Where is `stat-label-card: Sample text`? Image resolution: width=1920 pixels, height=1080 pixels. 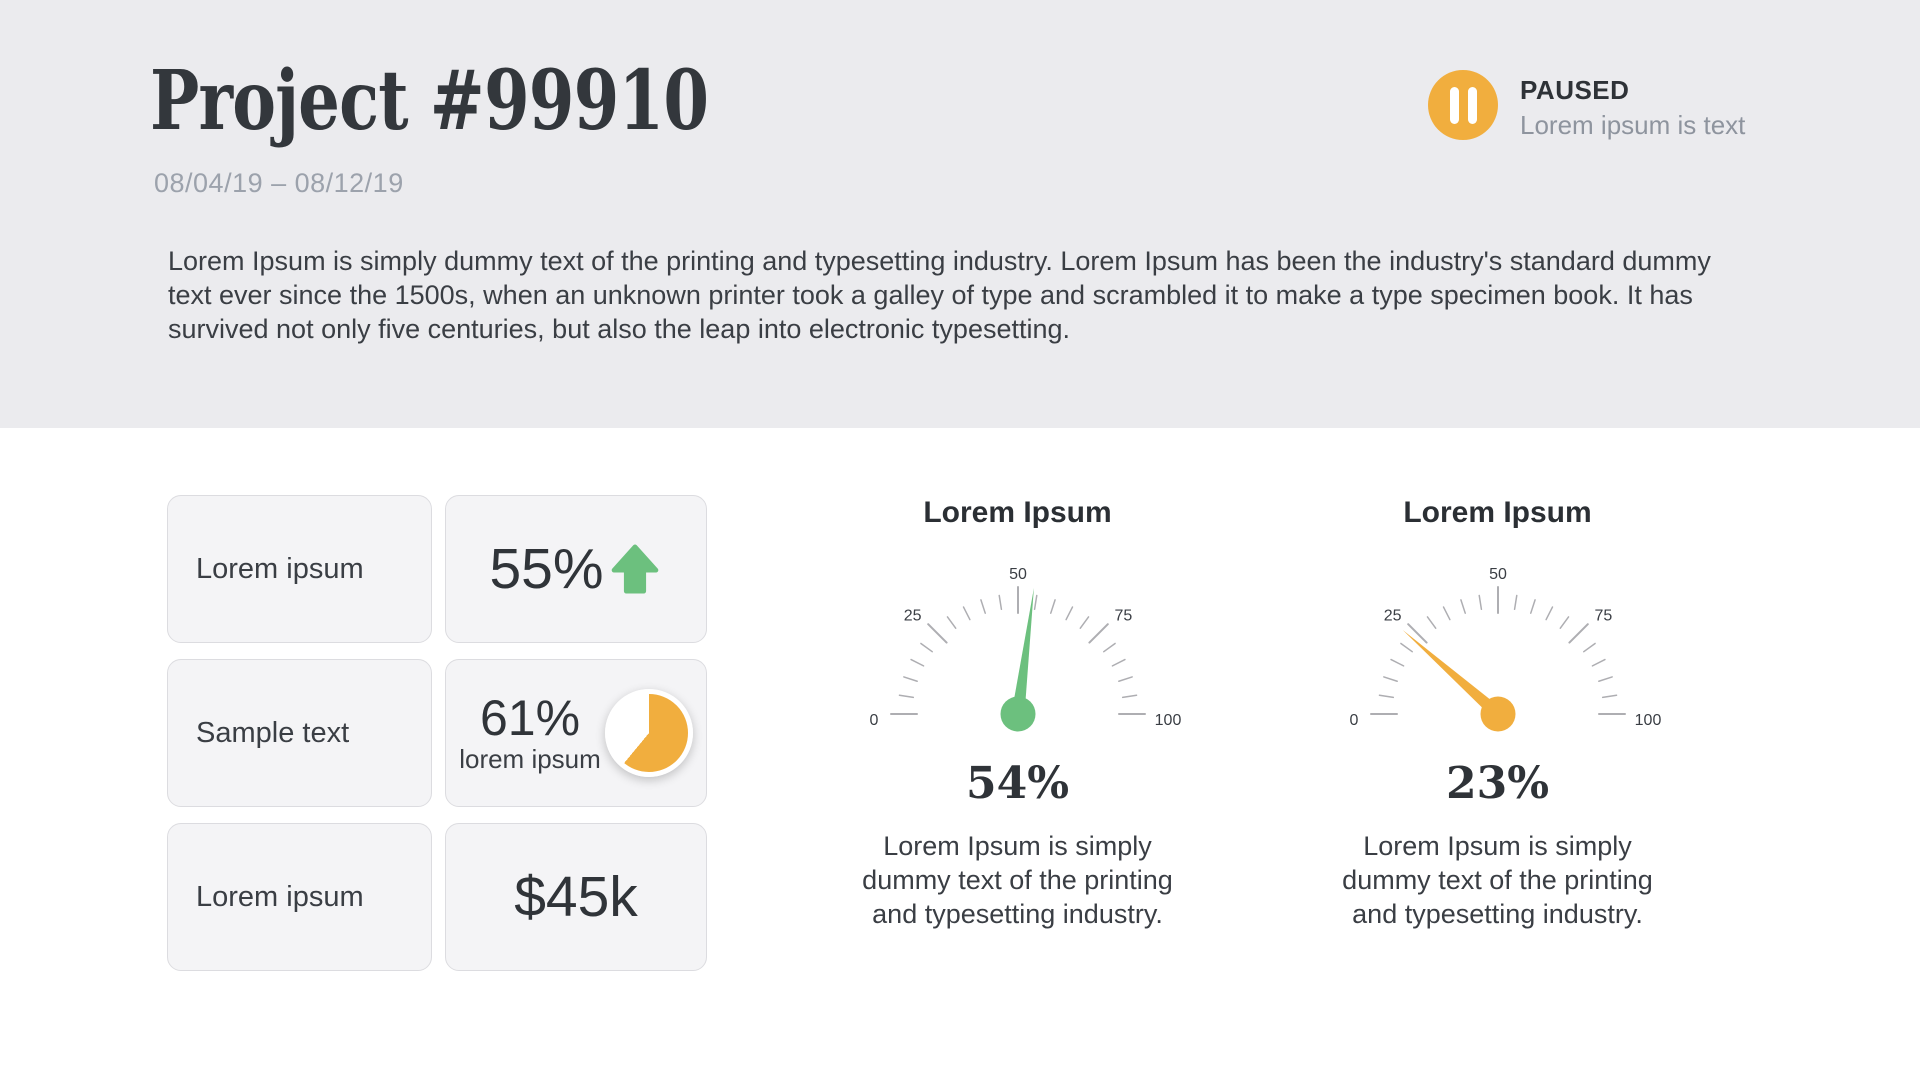 stat-label-card: Sample text is located at coordinates (299, 733).